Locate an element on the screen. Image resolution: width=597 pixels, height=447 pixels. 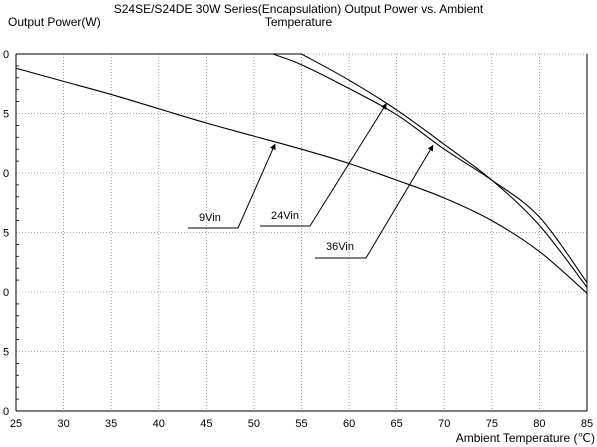
y-axis-label: Output Power(W) is located at coordinates (54, 22).